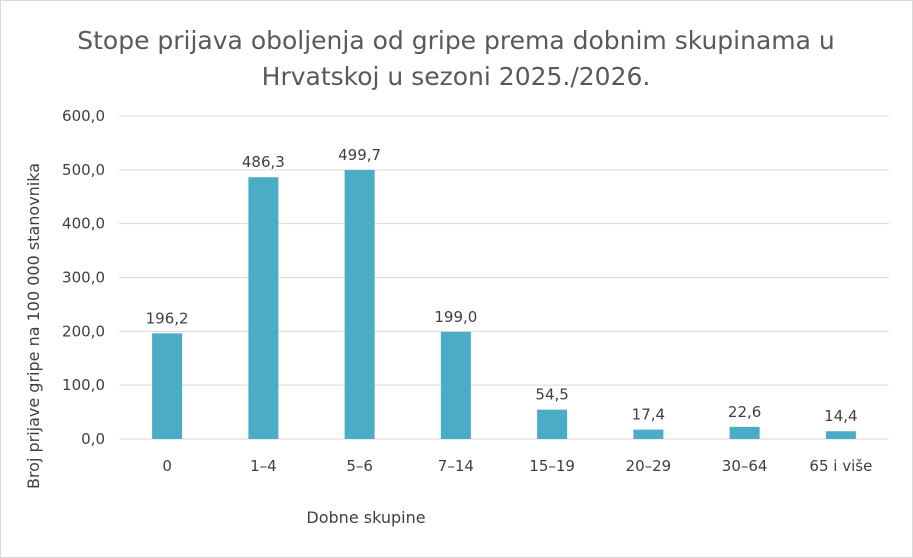 The height and width of the screenshot is (558, 913). I want to click on x-tick-label: 30–64, so click(745, 466).